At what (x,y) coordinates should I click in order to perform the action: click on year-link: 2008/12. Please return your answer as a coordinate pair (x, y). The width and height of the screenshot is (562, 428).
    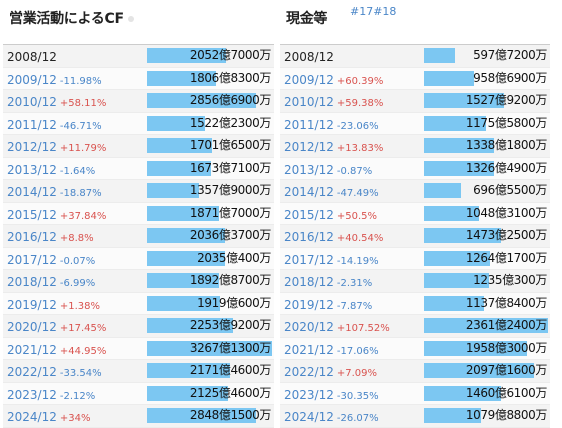
    Looking at the image, I should click on (32, 57).